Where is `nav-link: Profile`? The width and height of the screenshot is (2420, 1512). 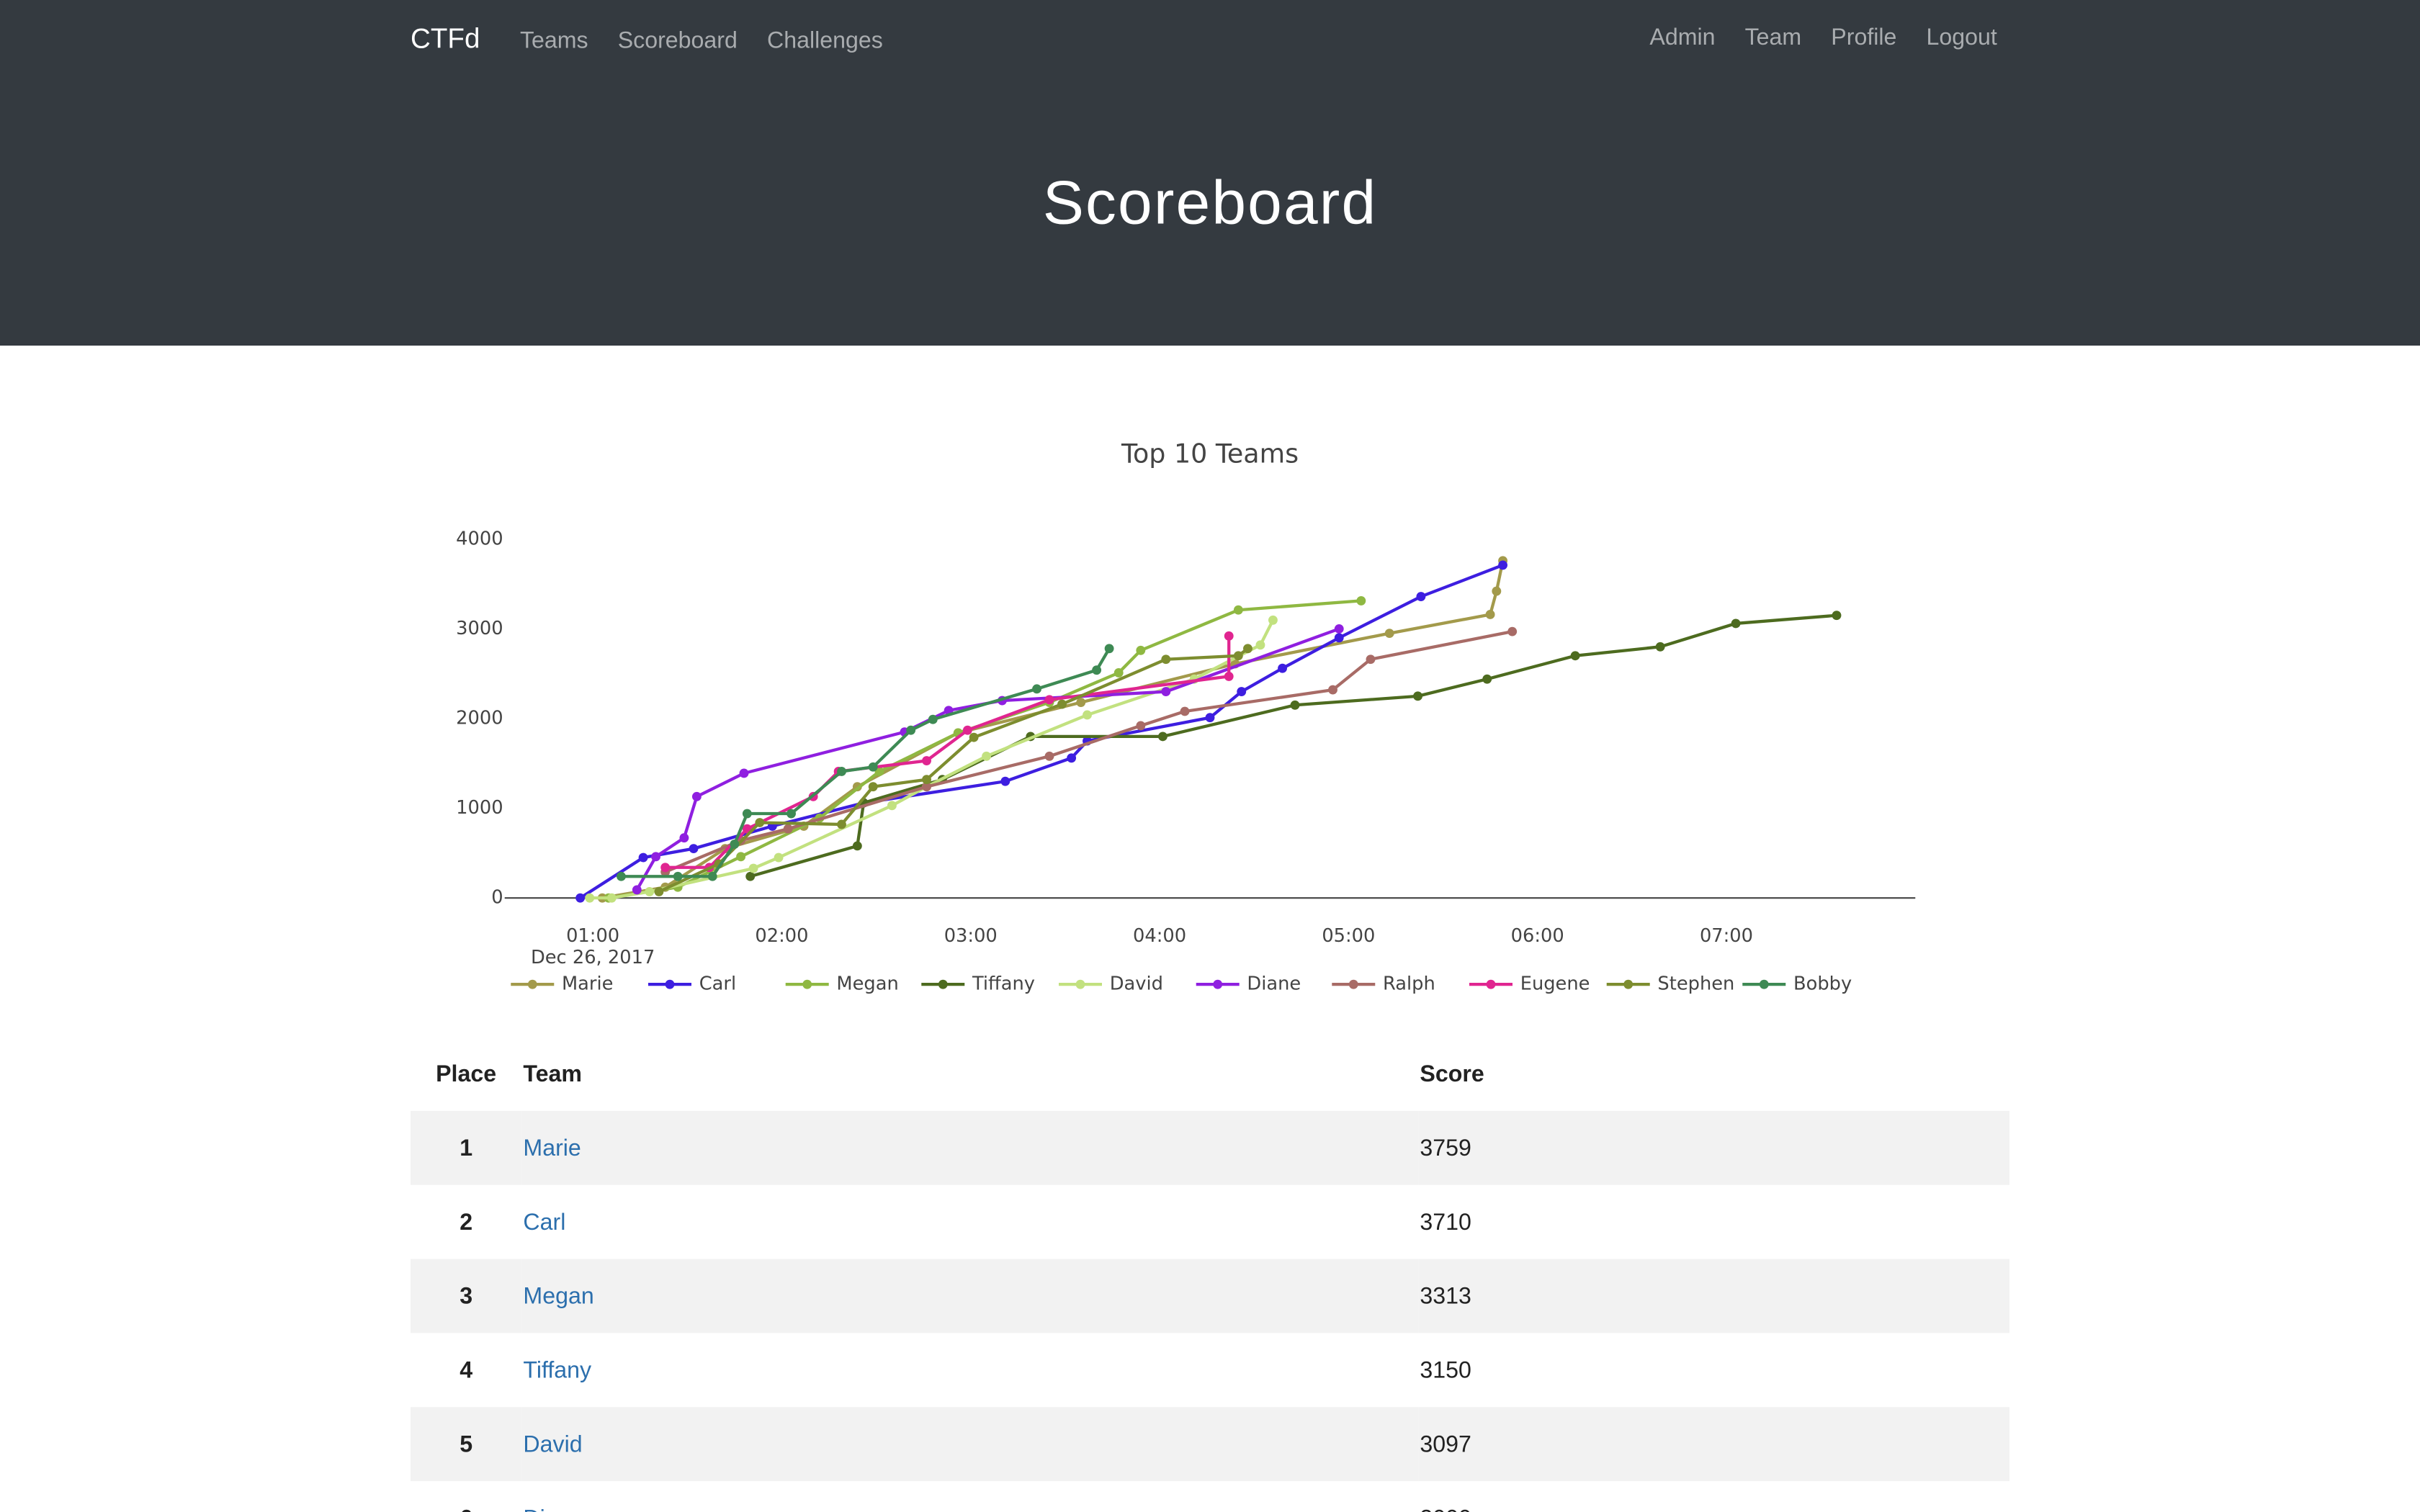 nav-link: Profile is located at coordinates (1864, 37).